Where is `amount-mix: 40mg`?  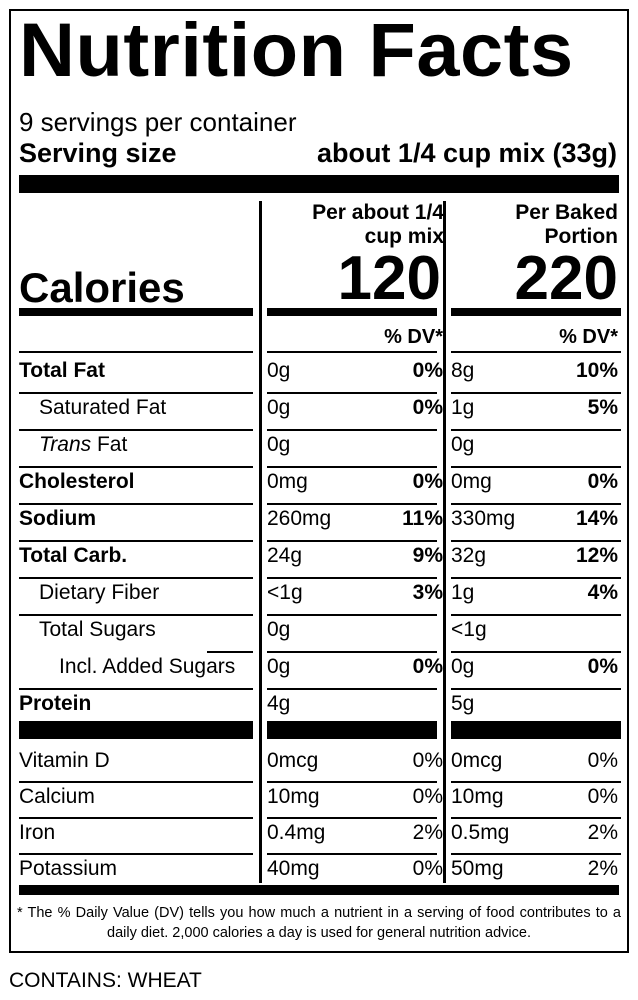 amount-mix: 40mg is located at coordinates (293, 869).